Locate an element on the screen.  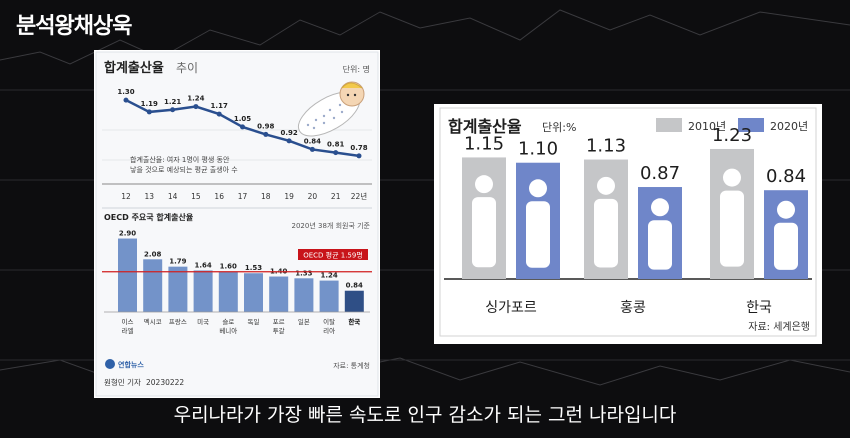
line-value-label: 0.92 is located at coordinates (288, 133).